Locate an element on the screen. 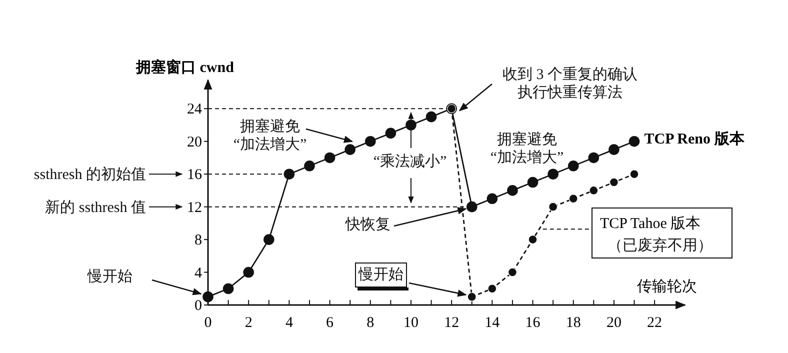 The height and width of the screenshot is (353, 788). x-tick-label: 12 is located at coordinates (452, 323).